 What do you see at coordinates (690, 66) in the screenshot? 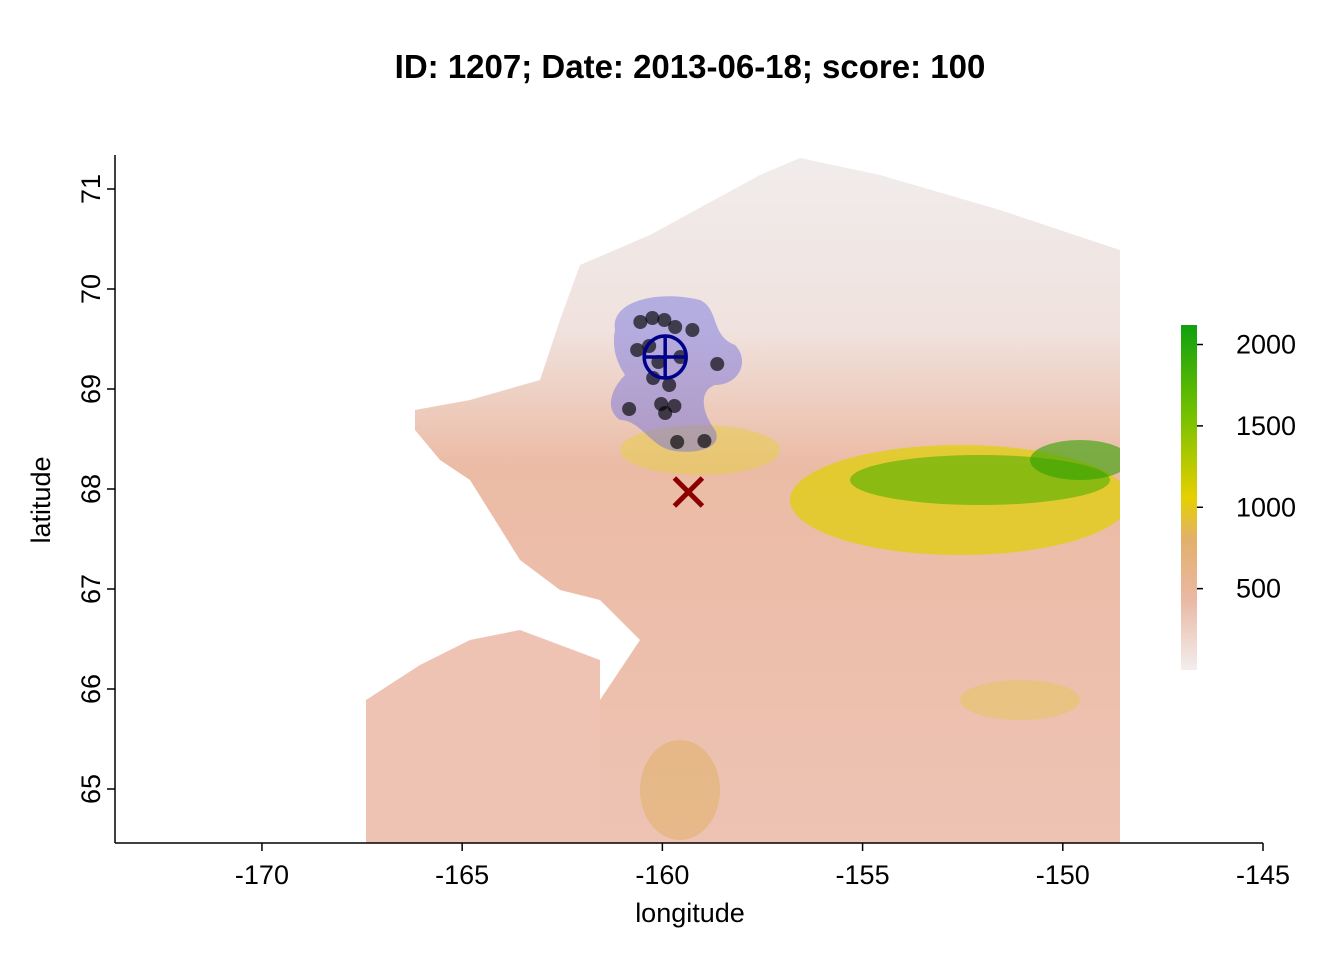
I see `chart-title: ID: 1207; Date: 2013-06-18; score: 100` at bounding box center [690, 66].